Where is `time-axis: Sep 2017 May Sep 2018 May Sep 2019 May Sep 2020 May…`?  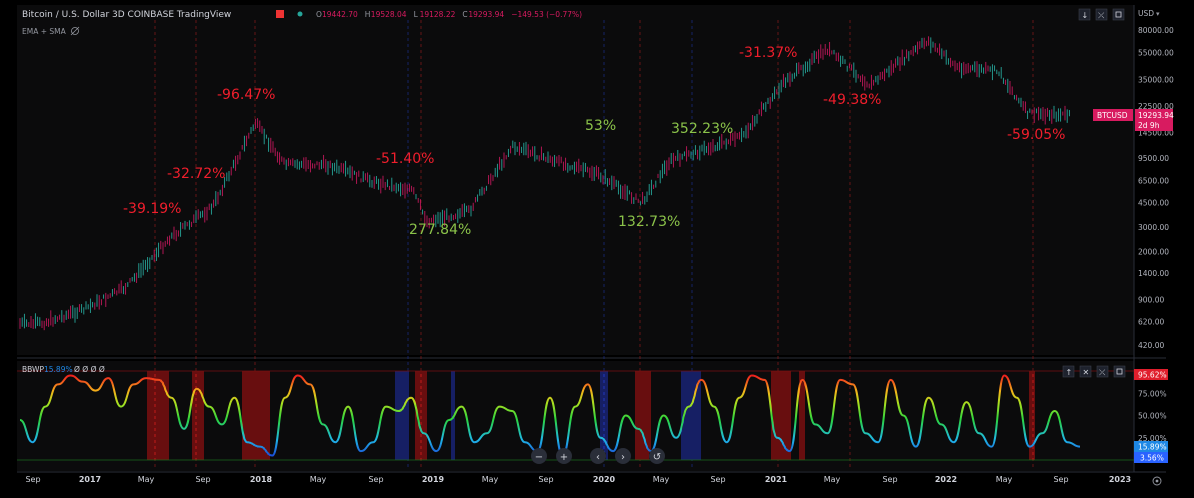 time-axis: Sep 2017 May Sep 2018 May Sep 2019 May Sep 2020 May… is located at coordinates (578, 479).